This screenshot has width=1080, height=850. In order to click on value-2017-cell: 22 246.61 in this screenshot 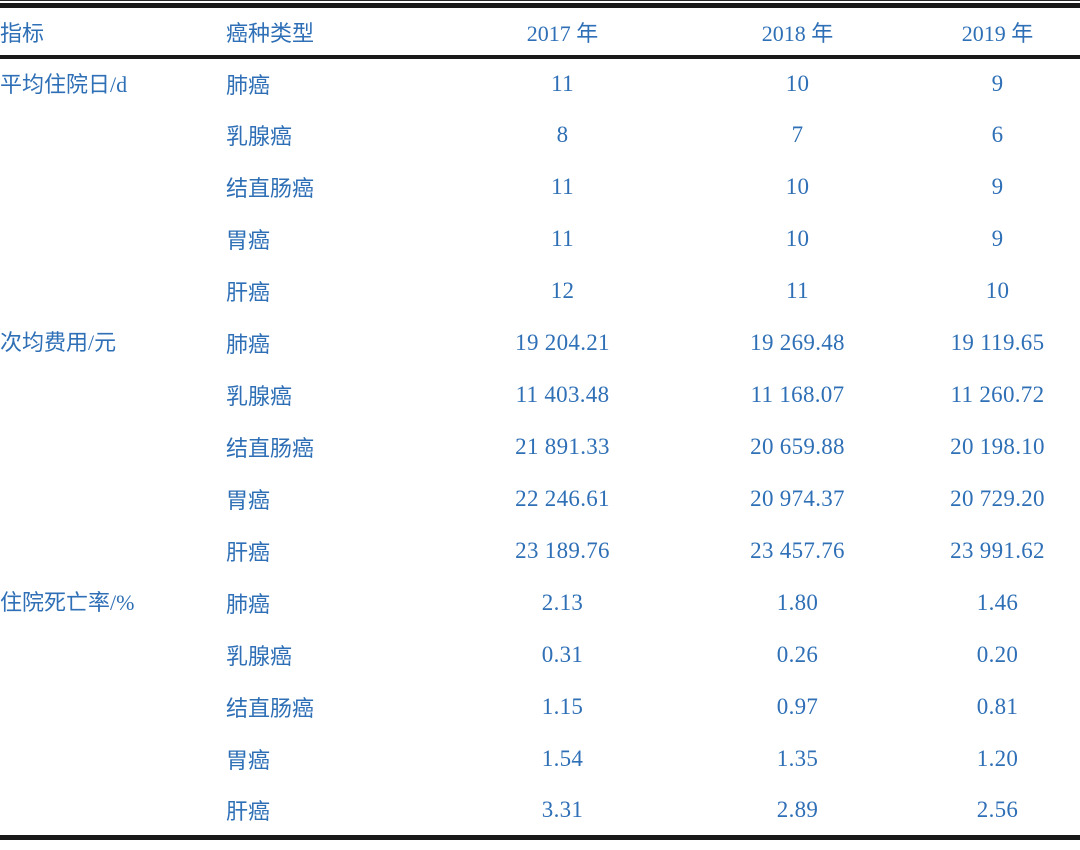, I will do `click(562, 498)`.